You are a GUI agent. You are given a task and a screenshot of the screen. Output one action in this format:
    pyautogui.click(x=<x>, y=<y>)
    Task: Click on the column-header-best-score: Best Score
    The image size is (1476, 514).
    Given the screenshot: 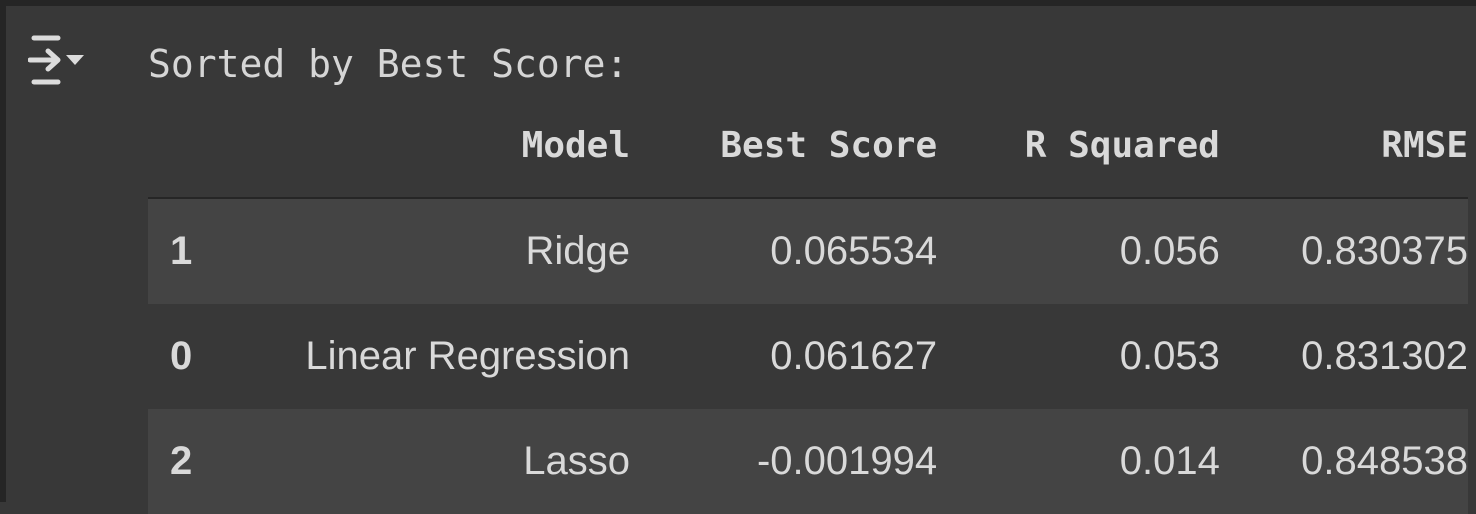 What is the action you would take?
    pyautogui.click(x=784, y=146)
    